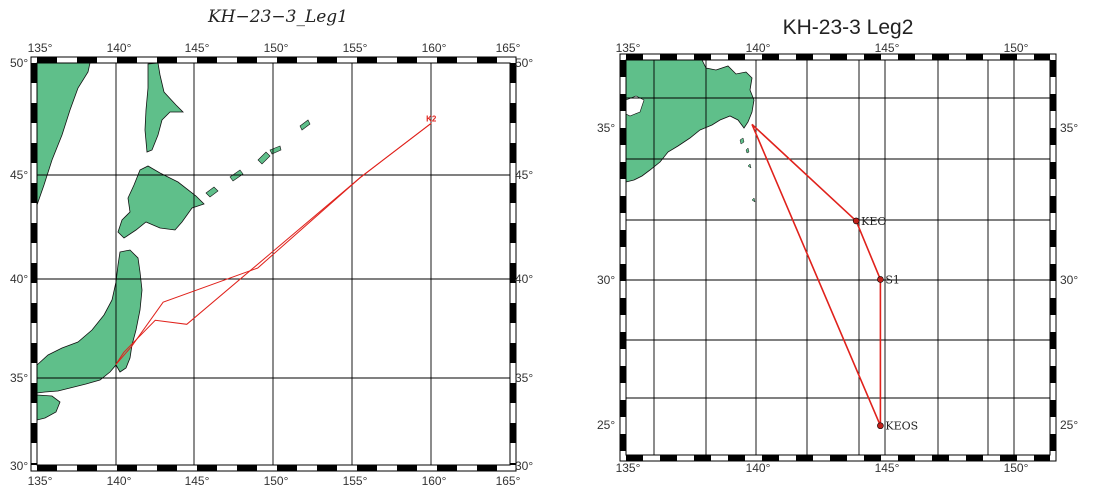  I want to click on map-title: KH−23−3_Leg1, so click(277, 17).